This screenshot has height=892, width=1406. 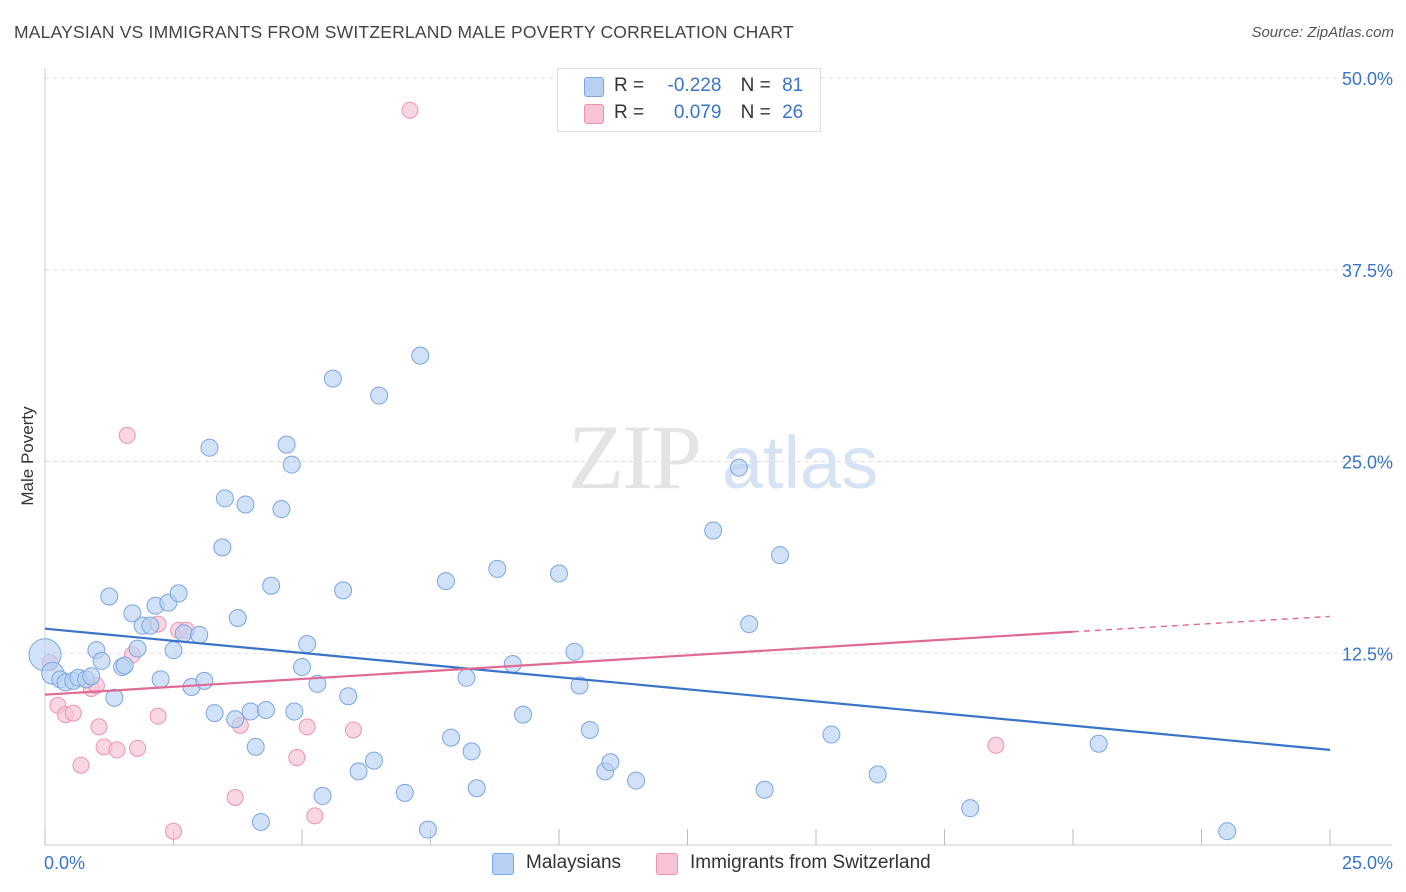 What do you see at coordinates (1322, 32) in the screenshot?
I see `source-label: Source: ZipAtlas.com` at bounding box center [1322, 32].